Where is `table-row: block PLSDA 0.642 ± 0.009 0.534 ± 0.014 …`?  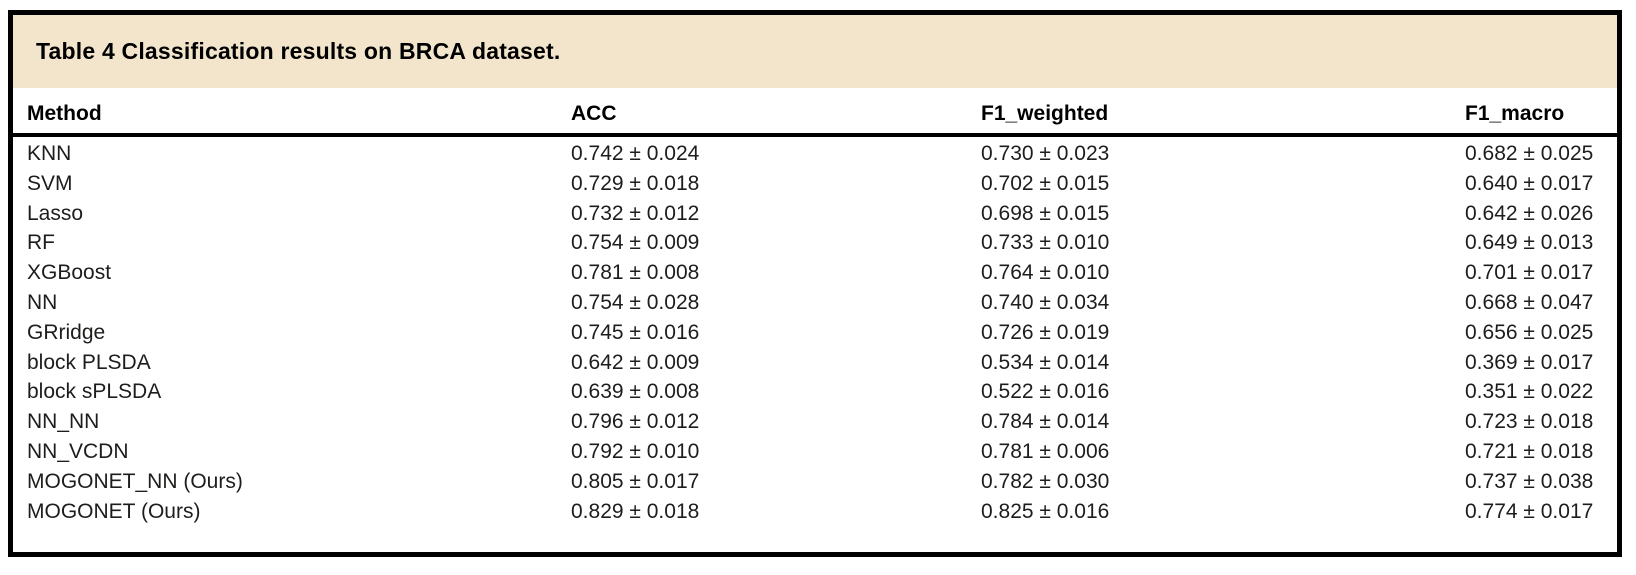 table-row: block PLSDA 0.642 ± 0.009 0.534 ± 0.014 … is located at coordinates (815, 363).